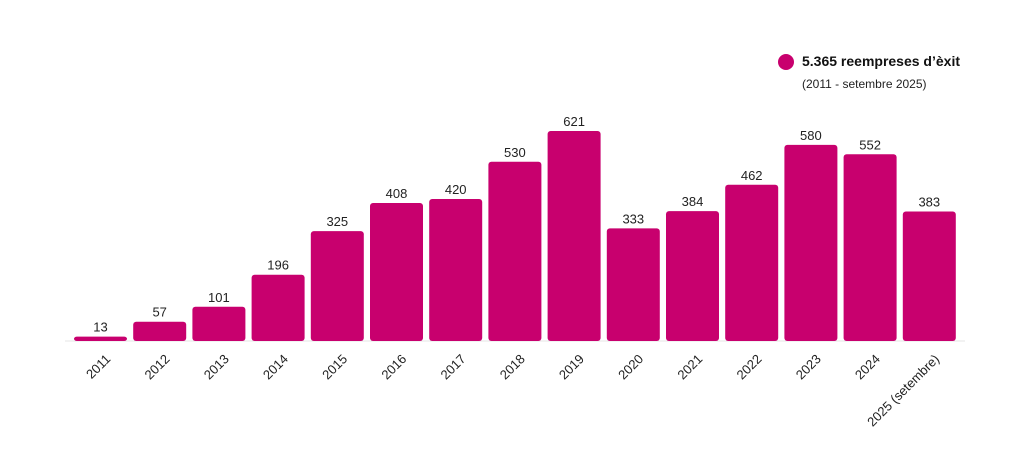 This screenshot has width=1024, height=454. Describe the element at coordinates (693, 201) in the screenshot. I see `value-label-10: 384` at that location.